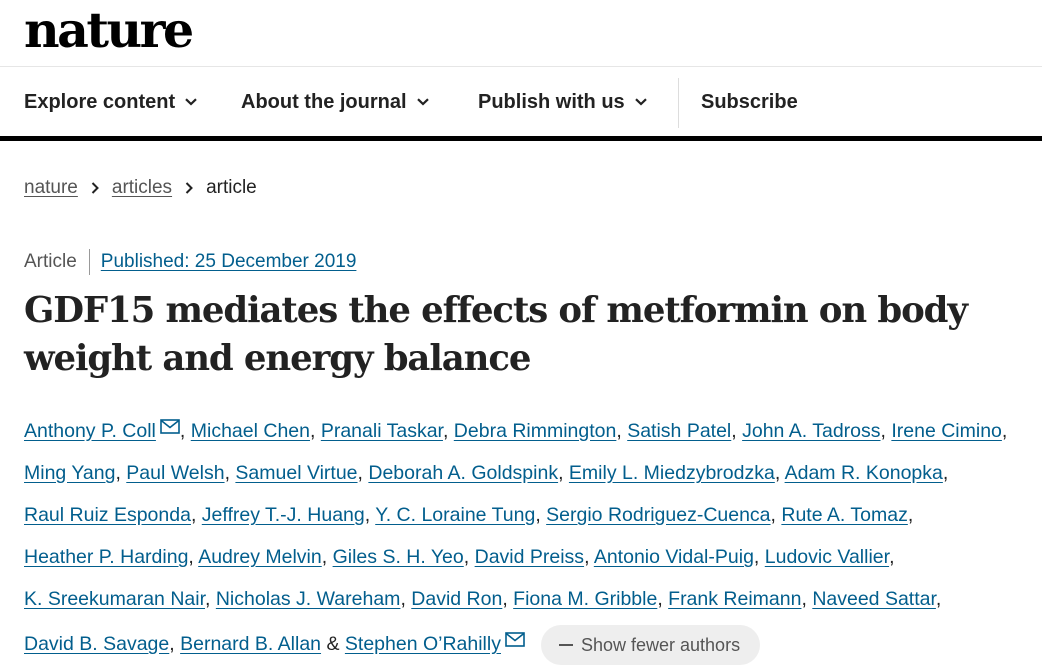  I want to click on nav-item-label: Explore content, so click(100, 101).